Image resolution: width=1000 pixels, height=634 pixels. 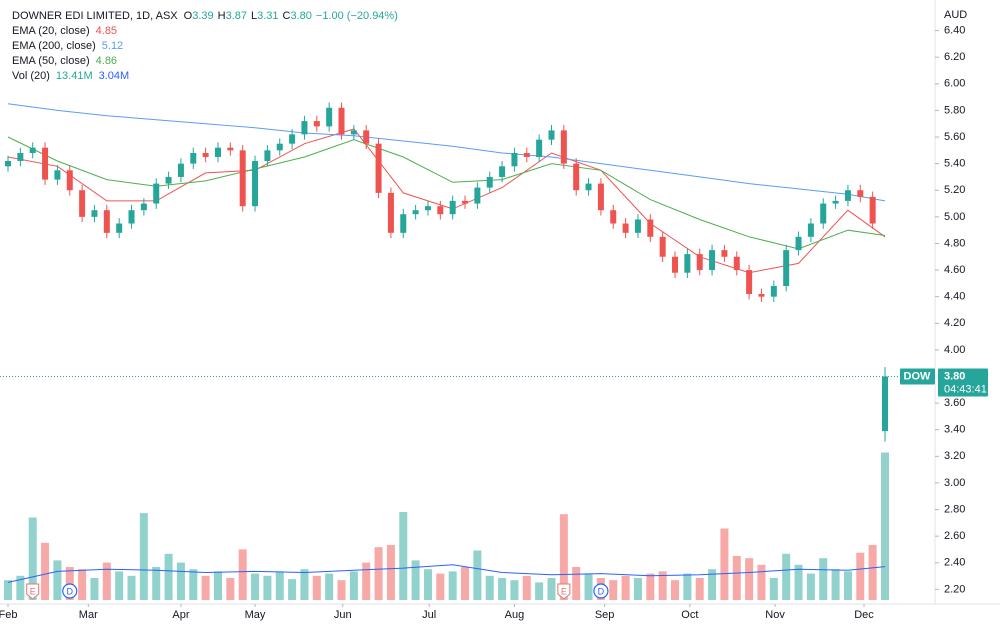 I want to click on y-tick-label: 2.20, so click(x=954, y=589).